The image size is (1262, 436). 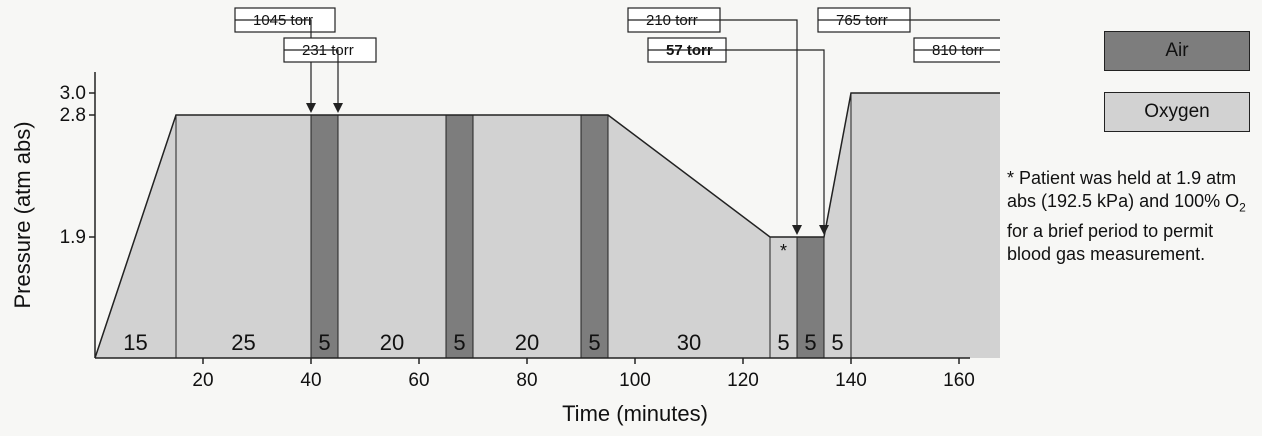 I want to click on x-tick-label-80: 80, so click(x=526, y=380).